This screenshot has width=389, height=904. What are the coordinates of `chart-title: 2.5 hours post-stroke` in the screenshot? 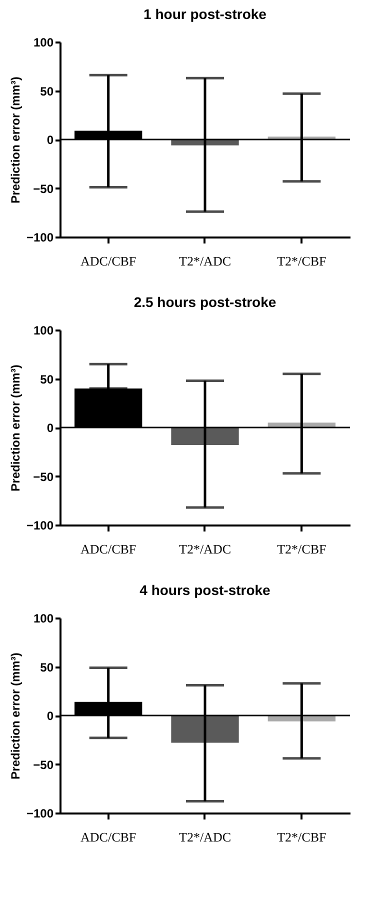 It's located at (205, 302).